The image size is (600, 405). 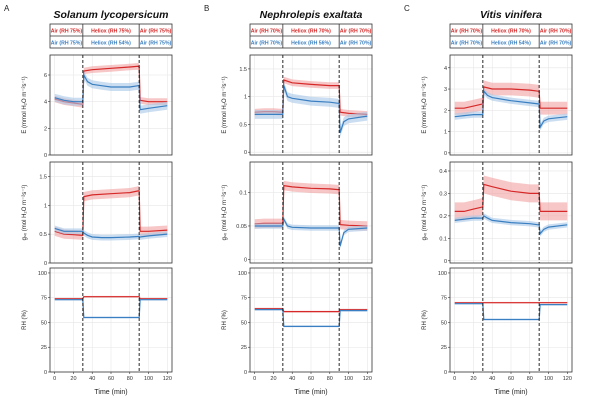 What do you see at coordinates (45, 76) in the screenshot?
I see `y-tick-label: 6` at bounding box center [45, 76].